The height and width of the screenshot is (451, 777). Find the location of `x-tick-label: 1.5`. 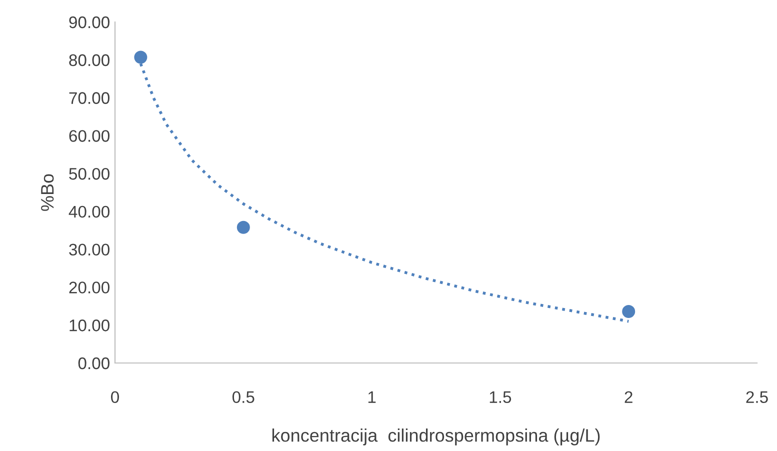

x-tick-label: 1.5 is located at coordinates (501, 397).